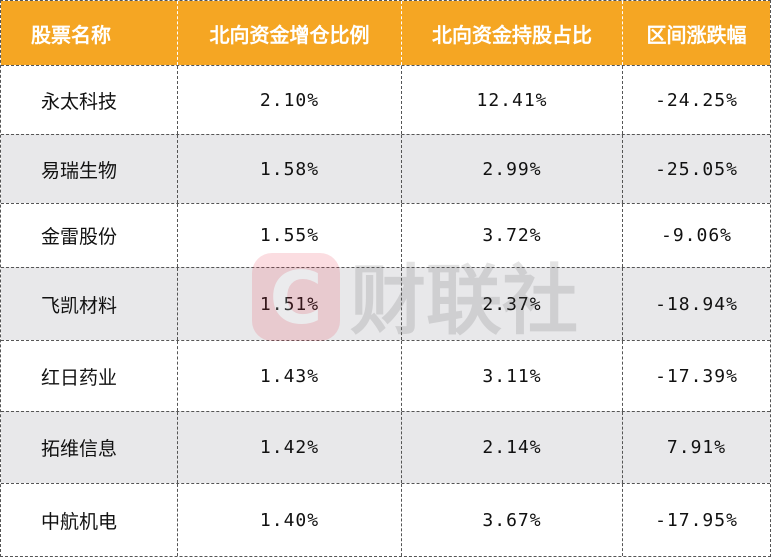  I want to click on holding-cell: 12.41%, so click(512, 100).